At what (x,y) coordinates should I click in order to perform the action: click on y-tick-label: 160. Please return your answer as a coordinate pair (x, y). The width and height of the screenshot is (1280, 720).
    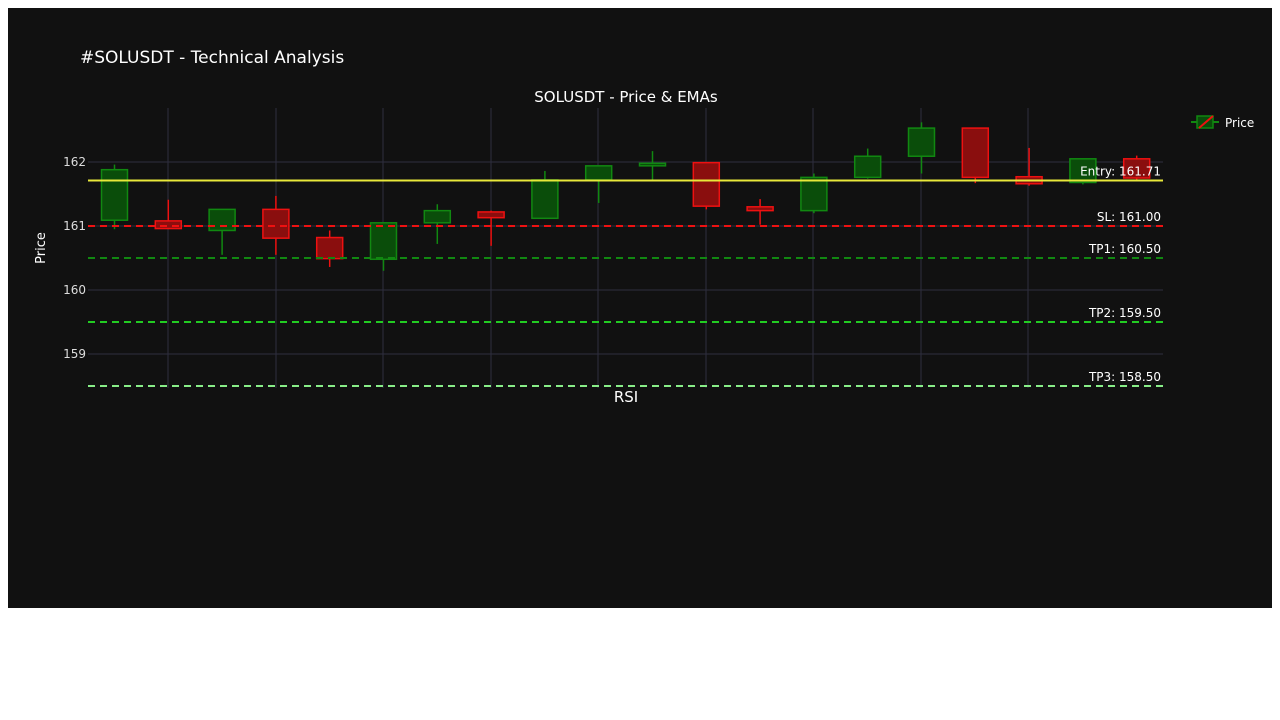
    Looking at the image, I should click on (74, 290).